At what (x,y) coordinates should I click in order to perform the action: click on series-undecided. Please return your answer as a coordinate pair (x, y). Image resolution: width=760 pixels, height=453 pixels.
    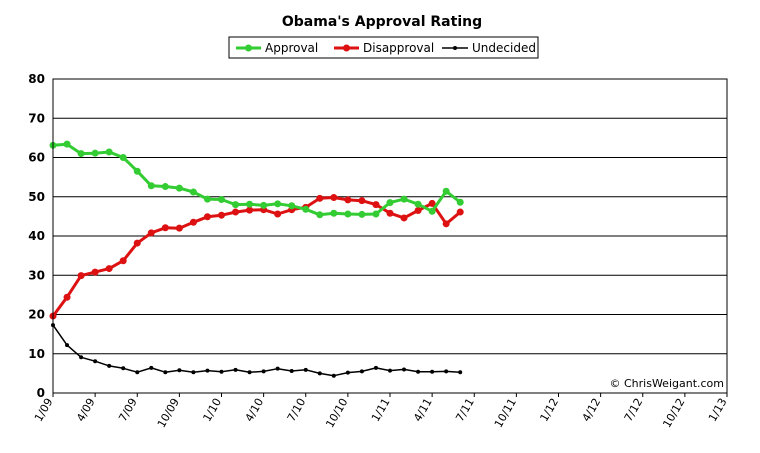
    Looking at the image, I should click on (257, 350).